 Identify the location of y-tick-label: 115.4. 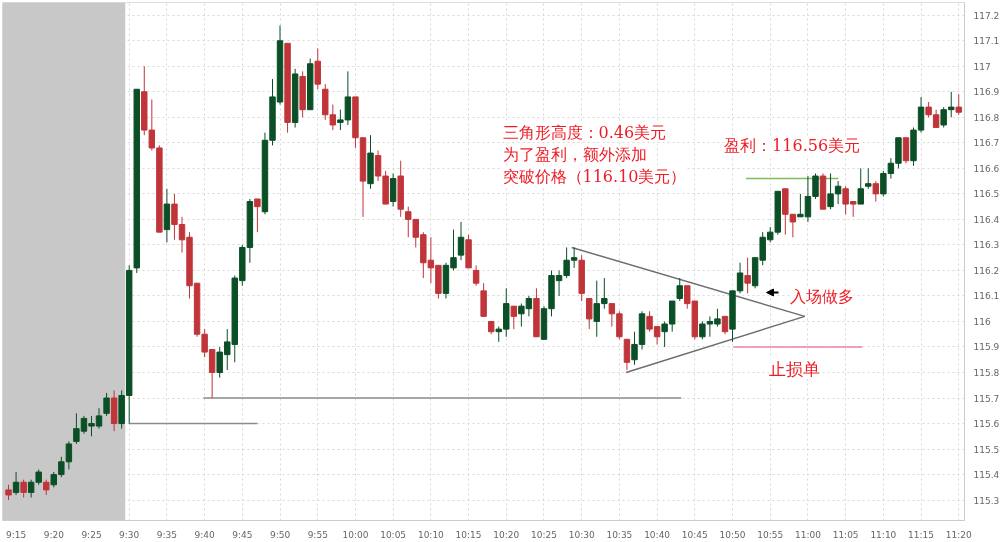
(986, 475).